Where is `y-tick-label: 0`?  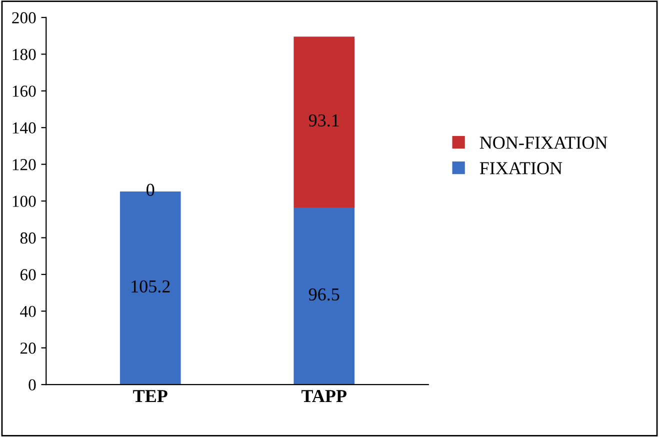 y-tick-label: 0 is located at coordinates (32, 385).